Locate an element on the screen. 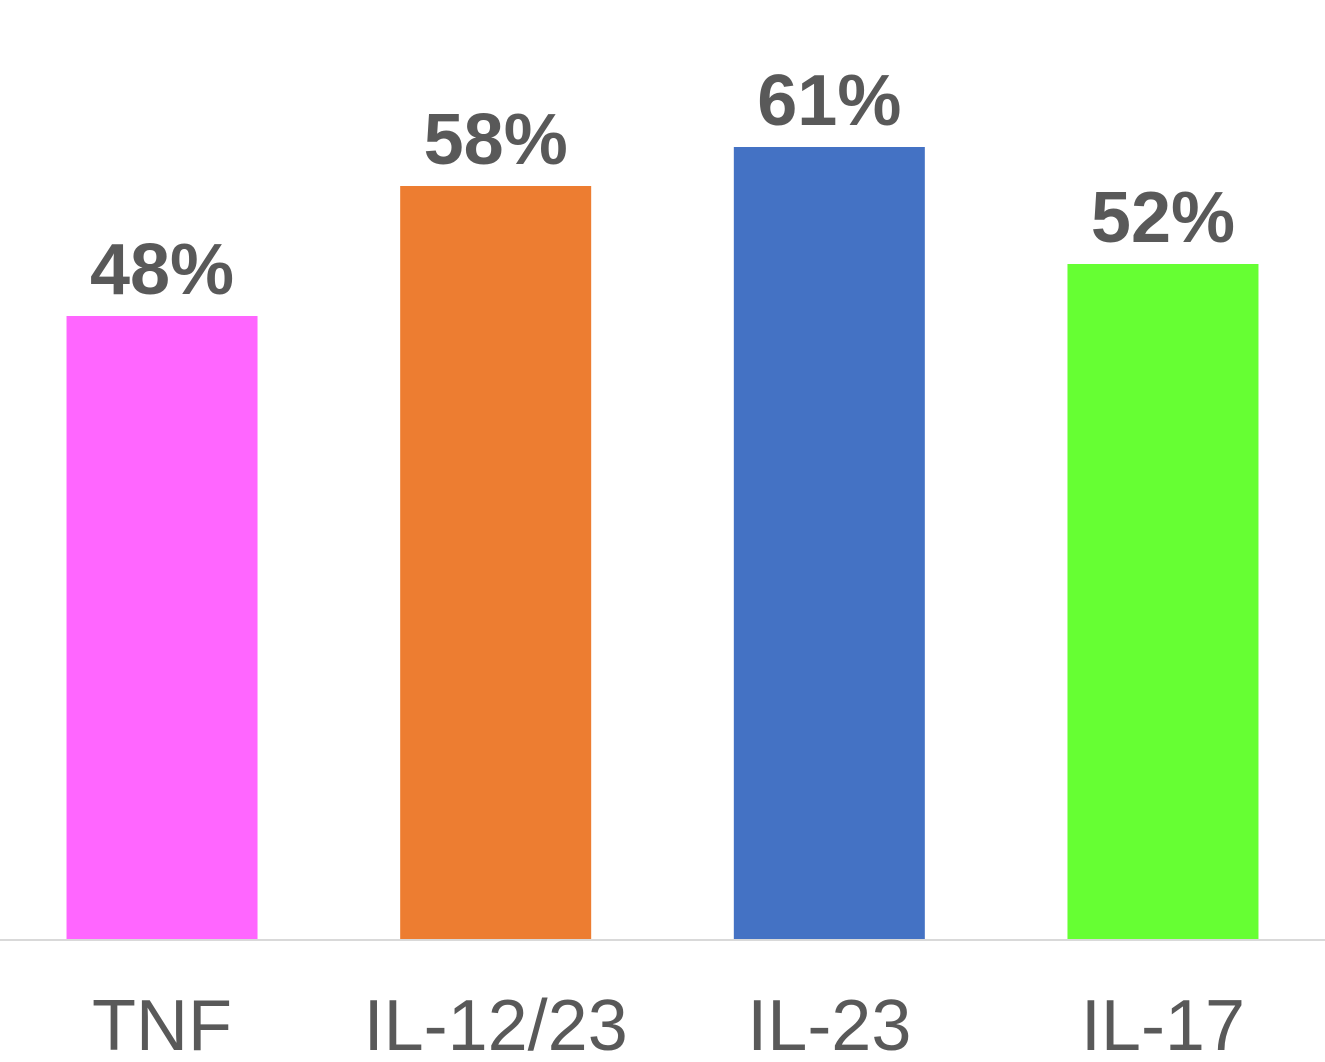 Image resolution: width=1325 pixels, height=1062 pixels. category-label-il-17: IL-17 is located at coordinates (1163, 1024).